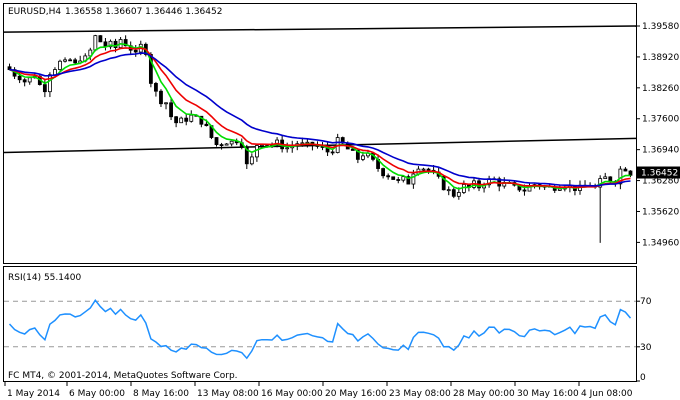 The height and width of the screenshot is (400, 680). What do you see at coordinates (548, 394) in the screenshot?
I see `time-tick-label: 30 May 16:00` at bounding box center [548, 394].